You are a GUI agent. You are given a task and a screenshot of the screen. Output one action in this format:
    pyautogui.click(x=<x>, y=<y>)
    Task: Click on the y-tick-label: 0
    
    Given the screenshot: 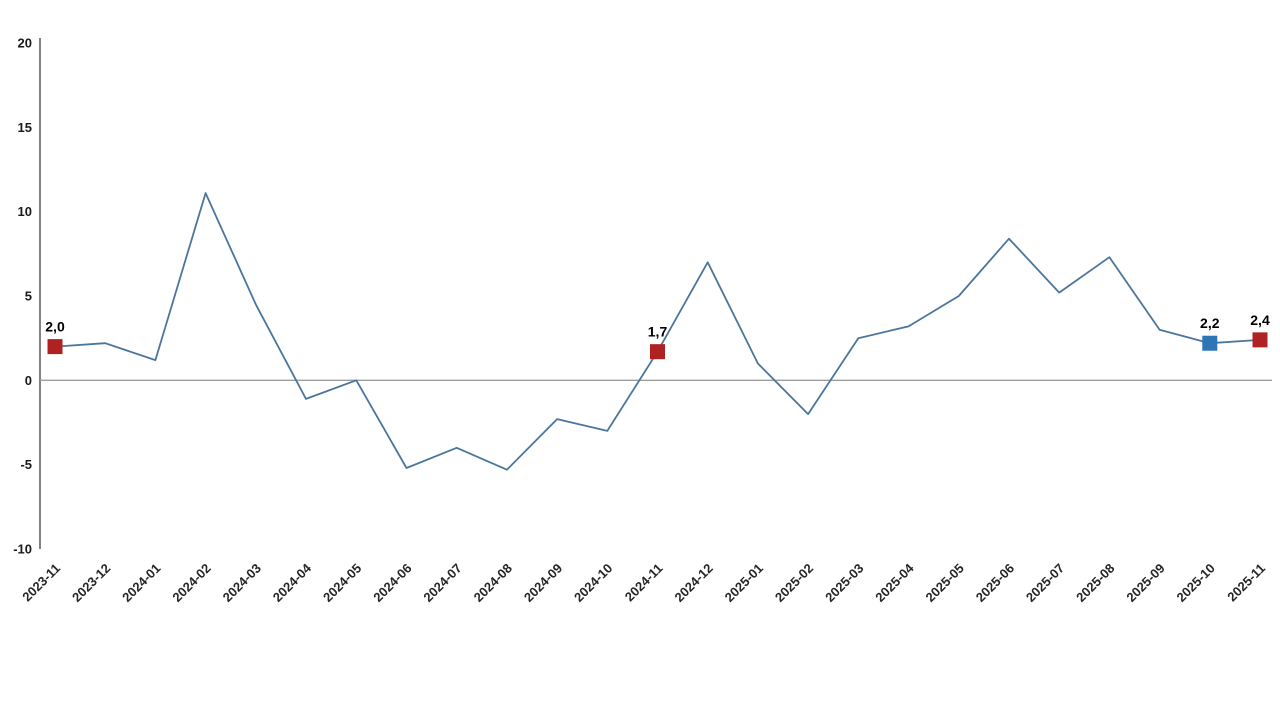 What is the action you would take?
    pyautogui.click(x=28, y=380)
    